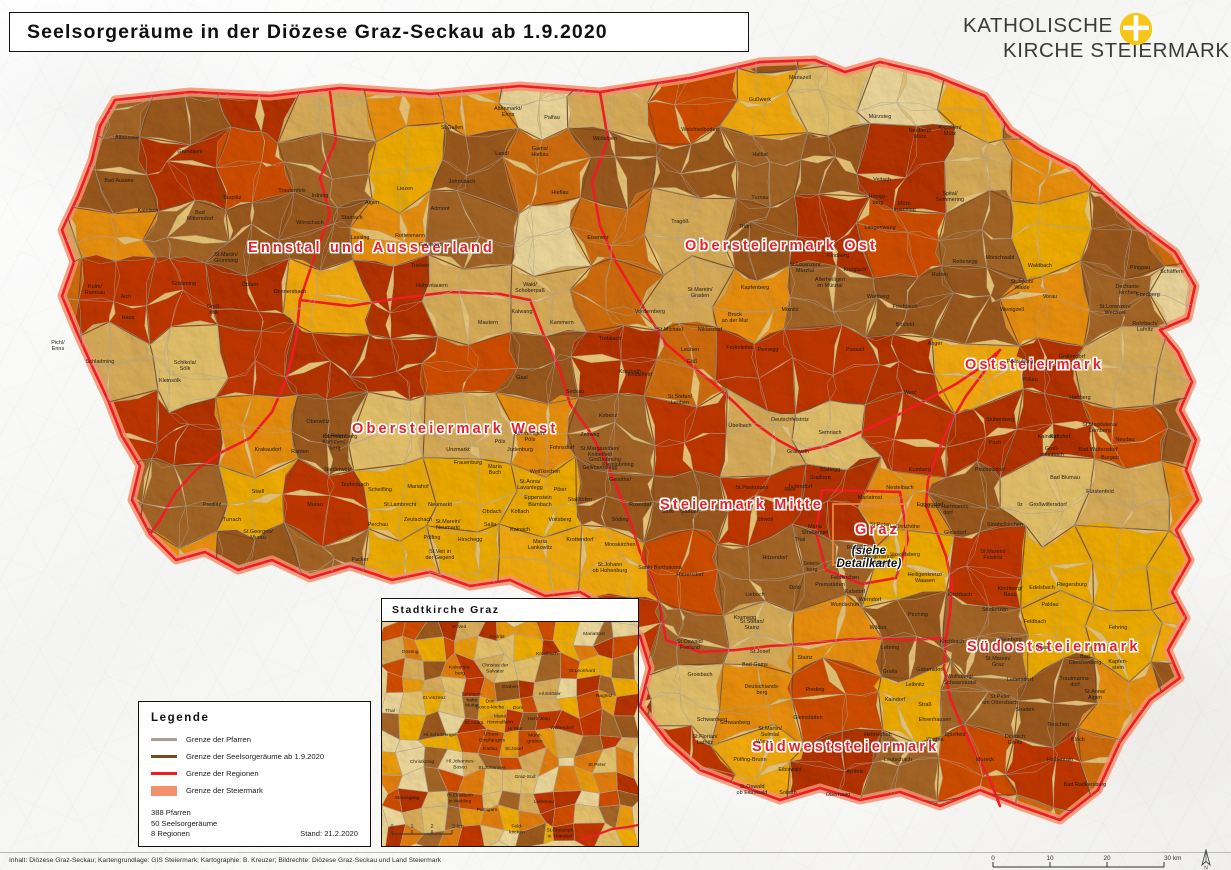  I want to click on legend-row-label: Grenze der Regionen, so click(222, 773).